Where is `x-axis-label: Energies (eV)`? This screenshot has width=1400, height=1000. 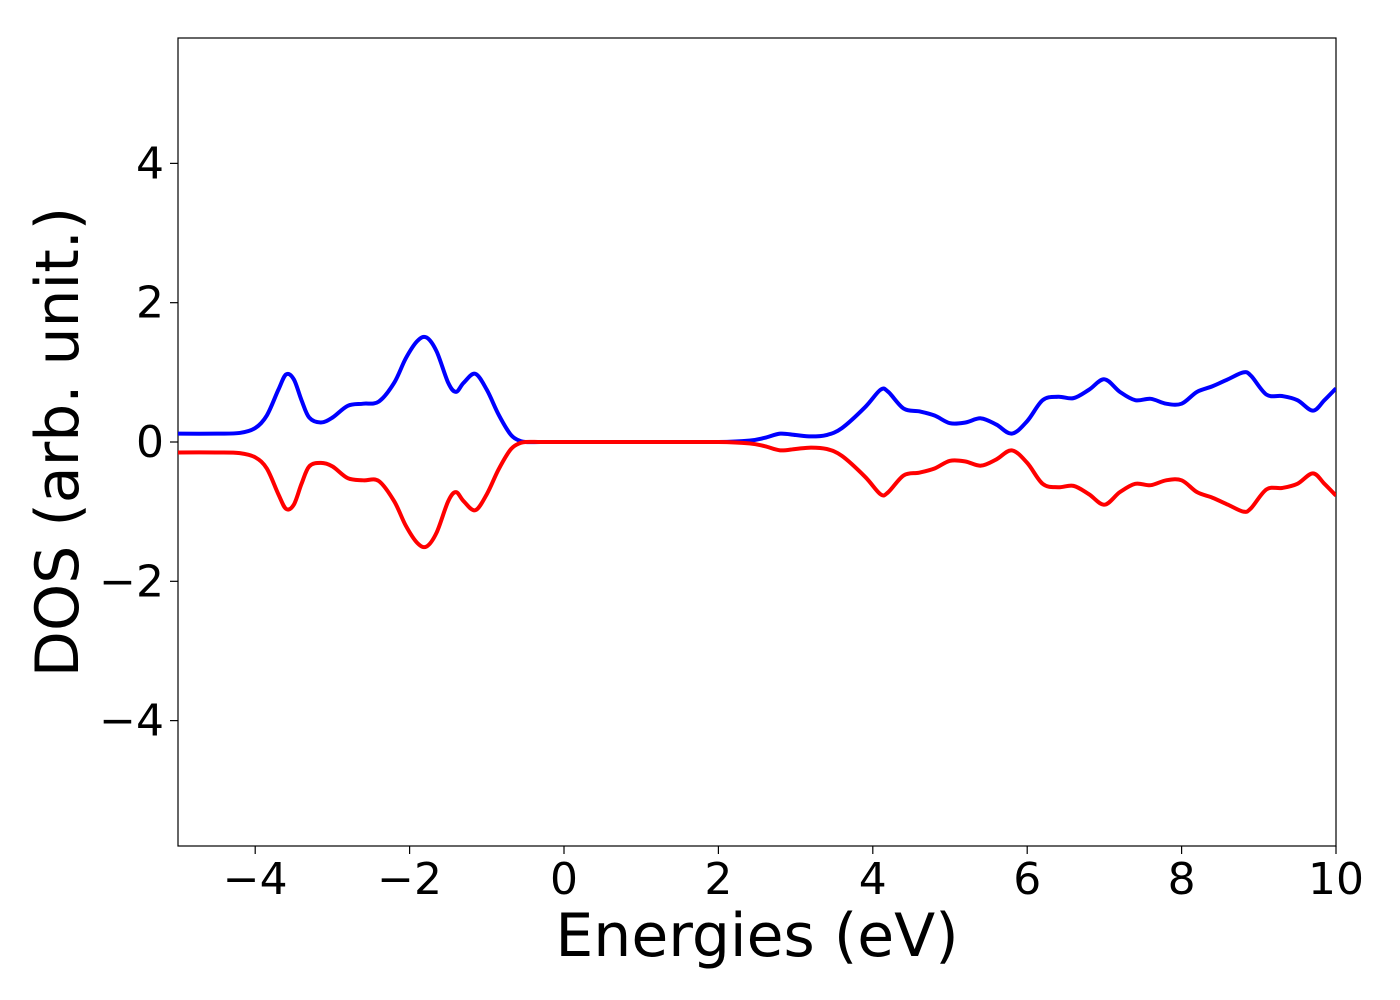
x-axis-label: Energies (eV) is located at coordinates (756, 936).